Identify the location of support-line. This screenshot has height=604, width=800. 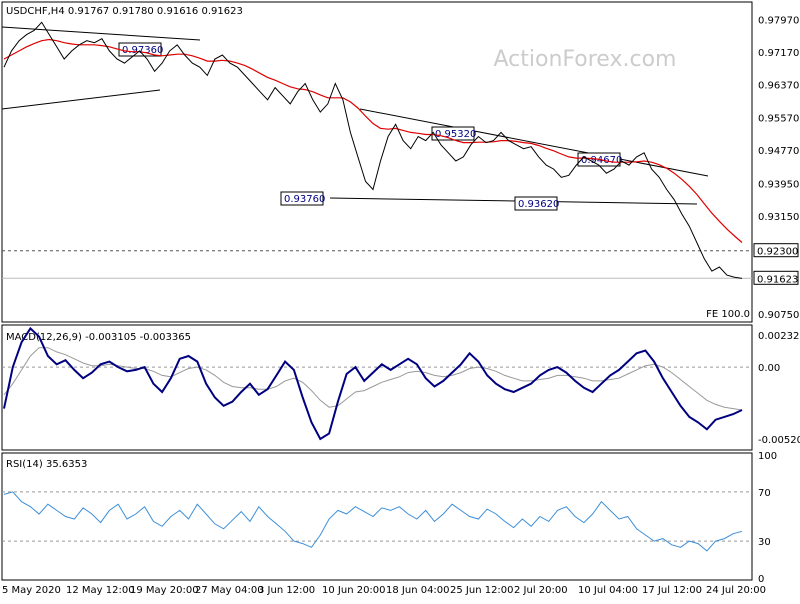
(513, 201).